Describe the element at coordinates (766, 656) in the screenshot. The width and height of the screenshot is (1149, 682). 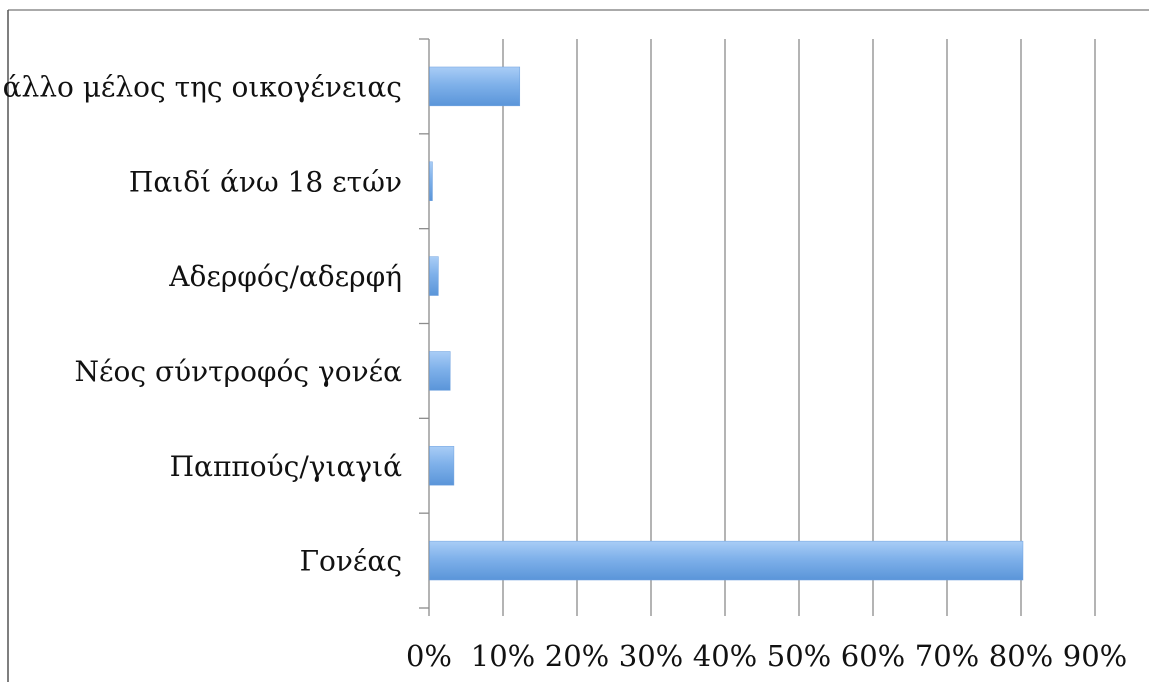
I see `tick-labels: 0% 10% 20% 30% 40% 50% 60% 70% 80% 90%` at that location.